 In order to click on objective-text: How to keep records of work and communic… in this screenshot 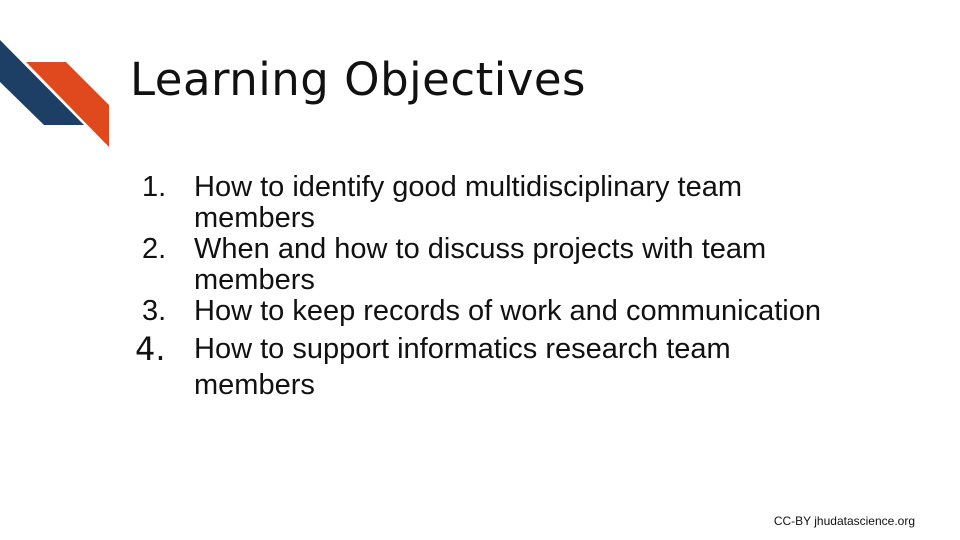, I will do `click(508, 311)`.